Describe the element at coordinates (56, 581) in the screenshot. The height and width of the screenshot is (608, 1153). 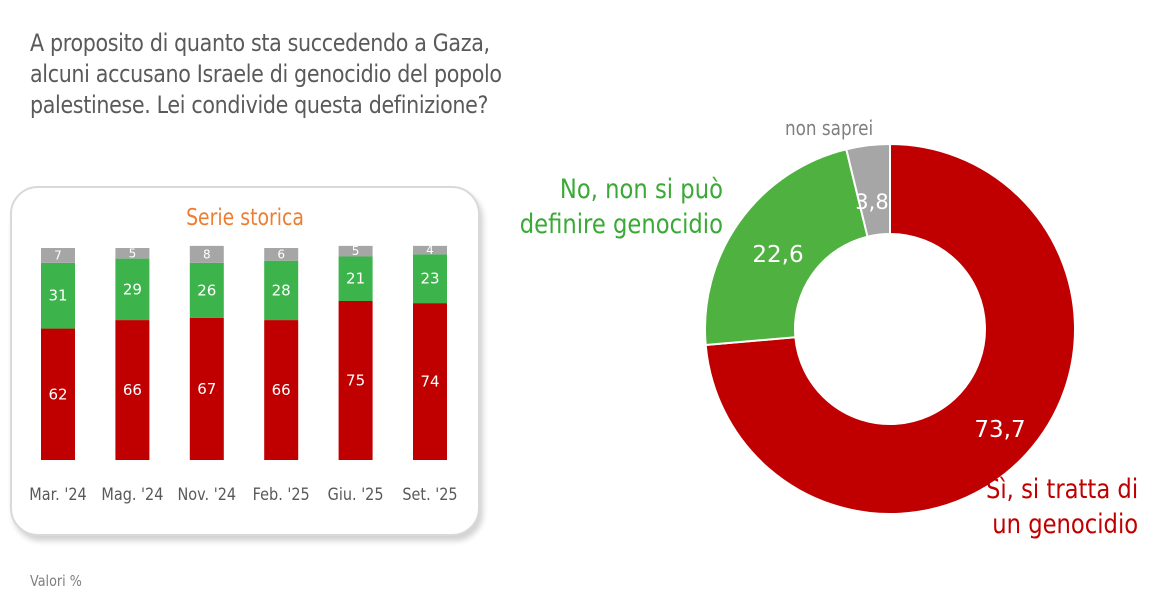
I see `footnote: Valori %` at that location.